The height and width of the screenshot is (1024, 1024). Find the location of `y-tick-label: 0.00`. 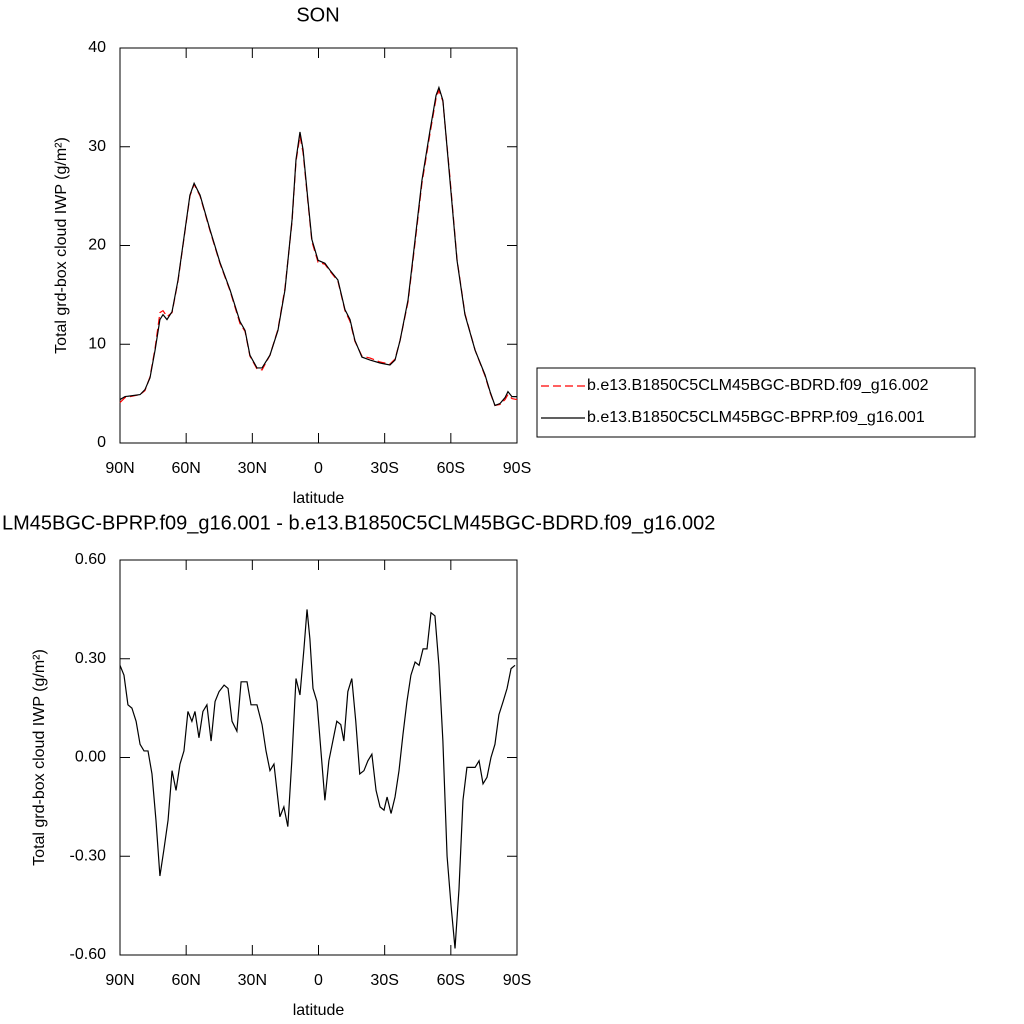

y-tick-label: 0.00 is located at coordinates (90, 757).